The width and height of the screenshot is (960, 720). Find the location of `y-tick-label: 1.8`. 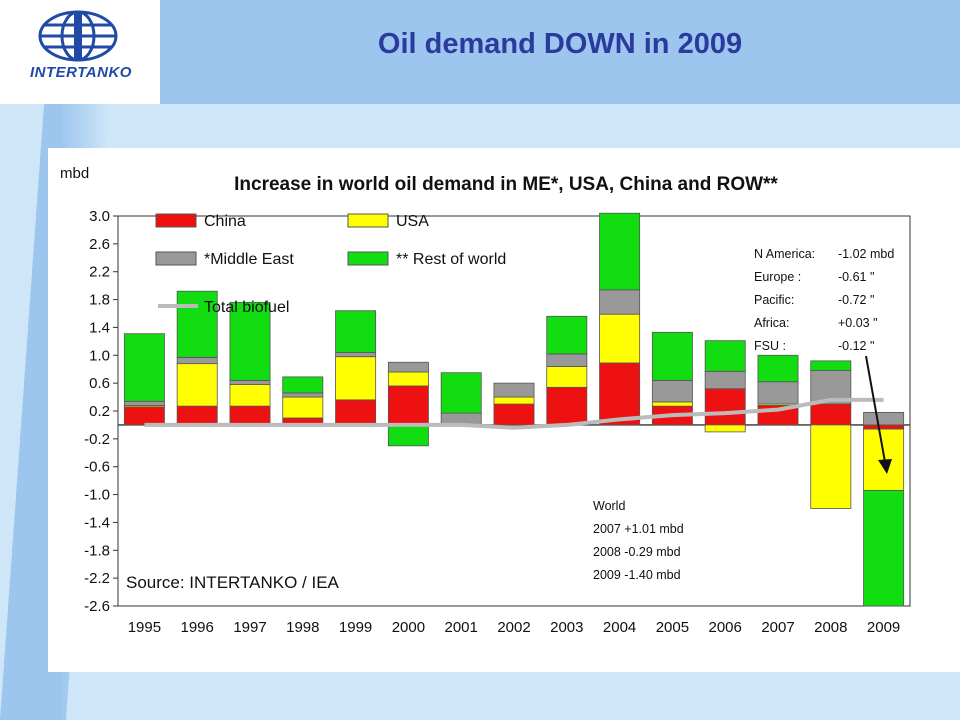

y-tick-label: 1.8 is located at coordinates (99, 300).